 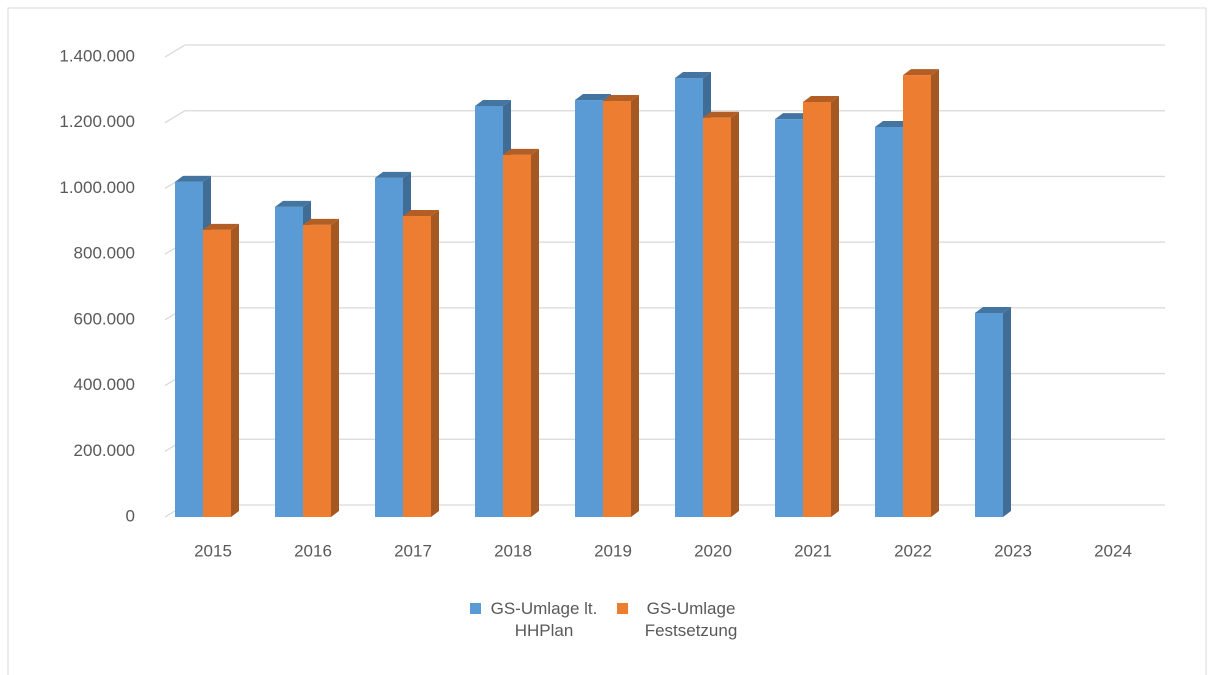 I want to click on y-tick-label: 600.000, so click(x=104, y=318).